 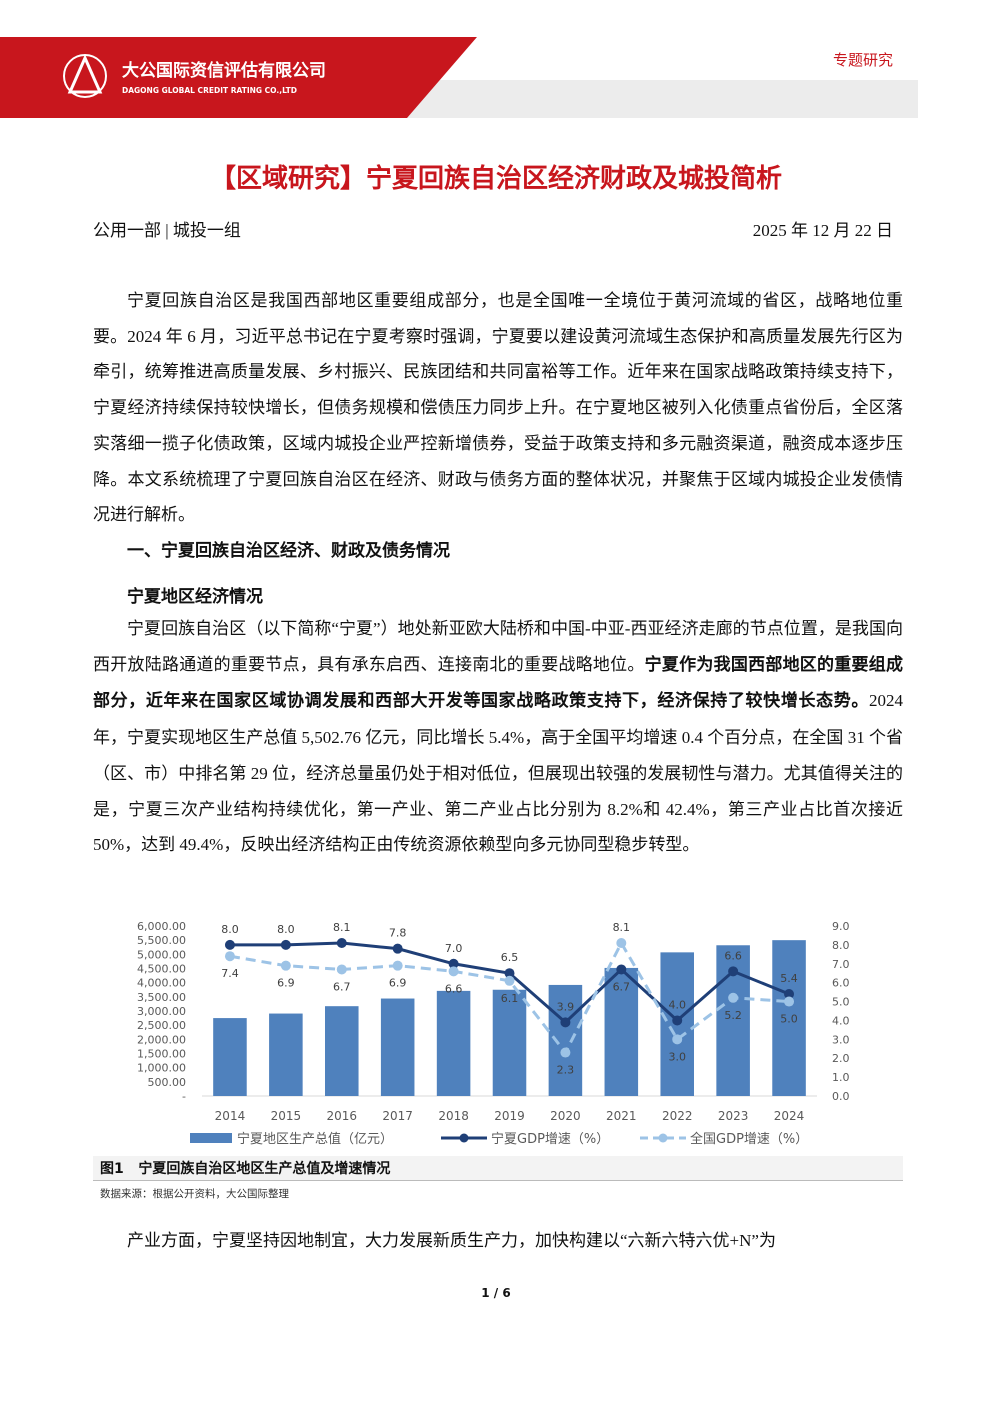 I want to click on x-tick-label: 2023, so click(x=733, y=1116).